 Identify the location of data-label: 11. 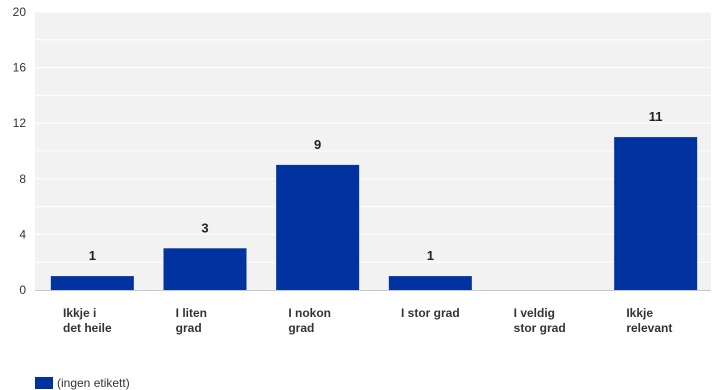
(656, 116).